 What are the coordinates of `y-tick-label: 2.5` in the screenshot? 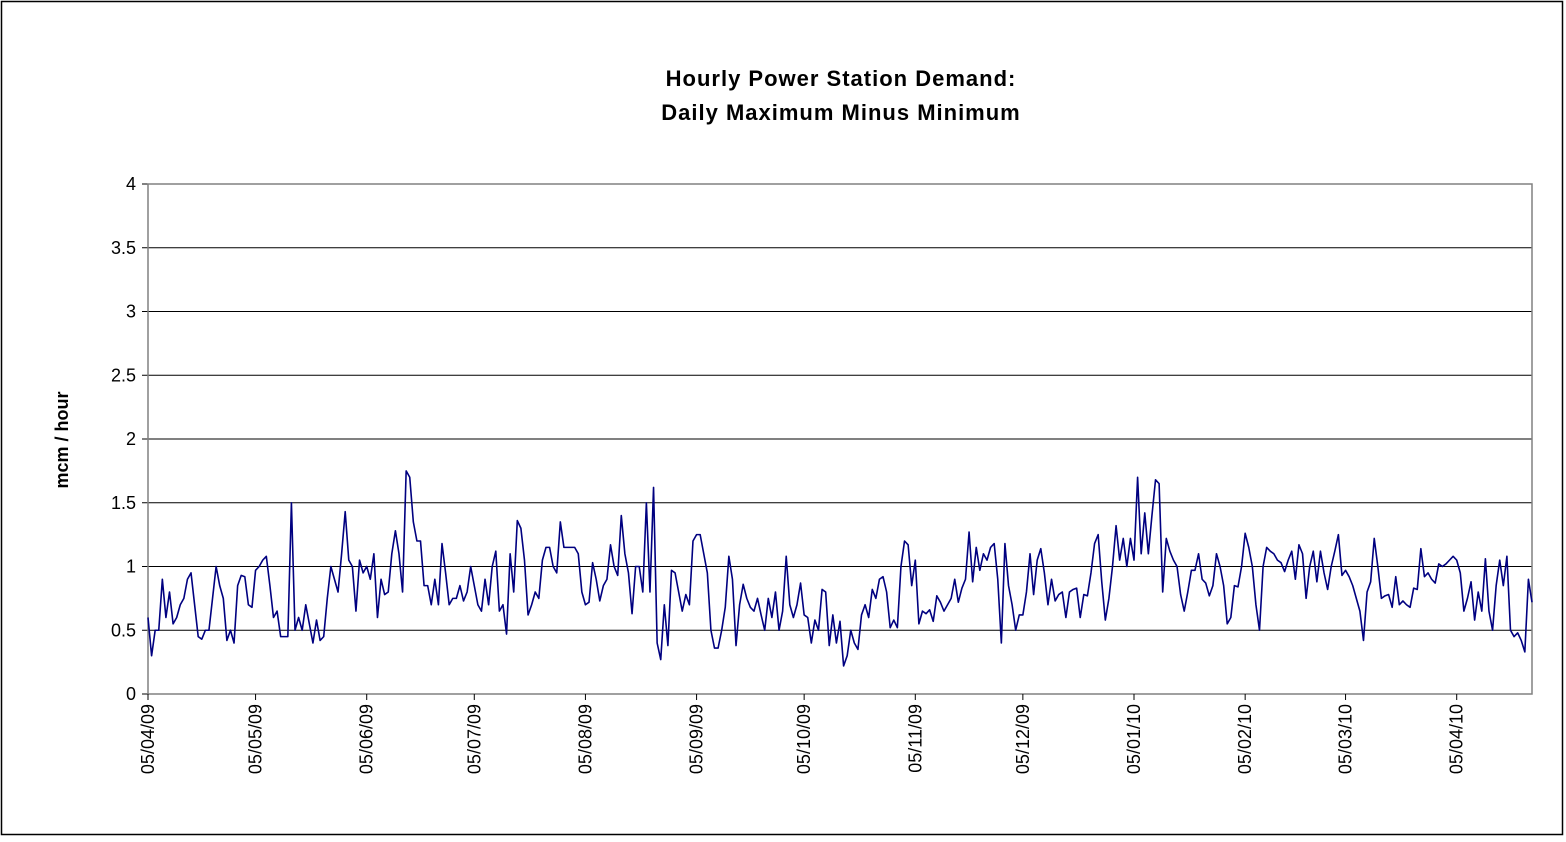 It's located at (123, 375).